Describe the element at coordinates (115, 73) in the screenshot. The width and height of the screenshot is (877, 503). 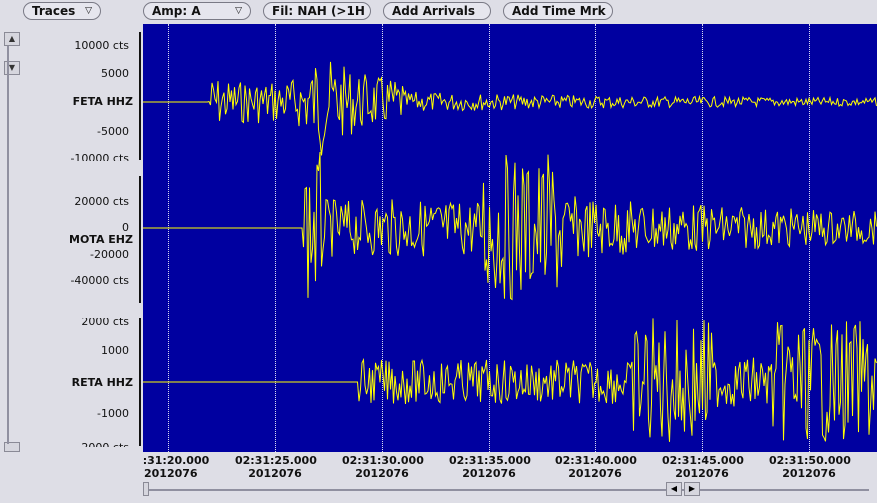
I see `amplitude-tick: 5000` at that location.